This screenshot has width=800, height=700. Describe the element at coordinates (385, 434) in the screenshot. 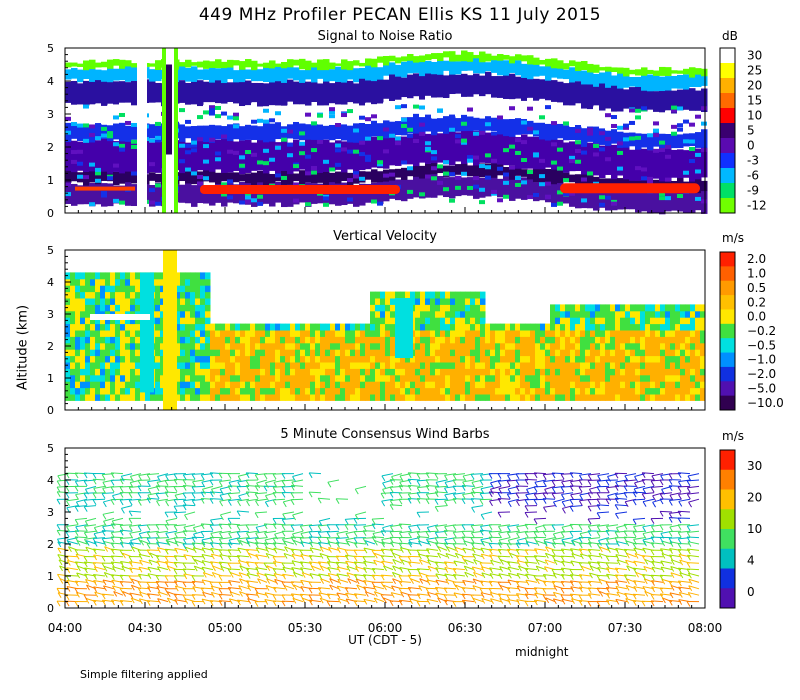

I see `panel-title-wind: 5 Minute Consensus Wind Barbs` at that location.